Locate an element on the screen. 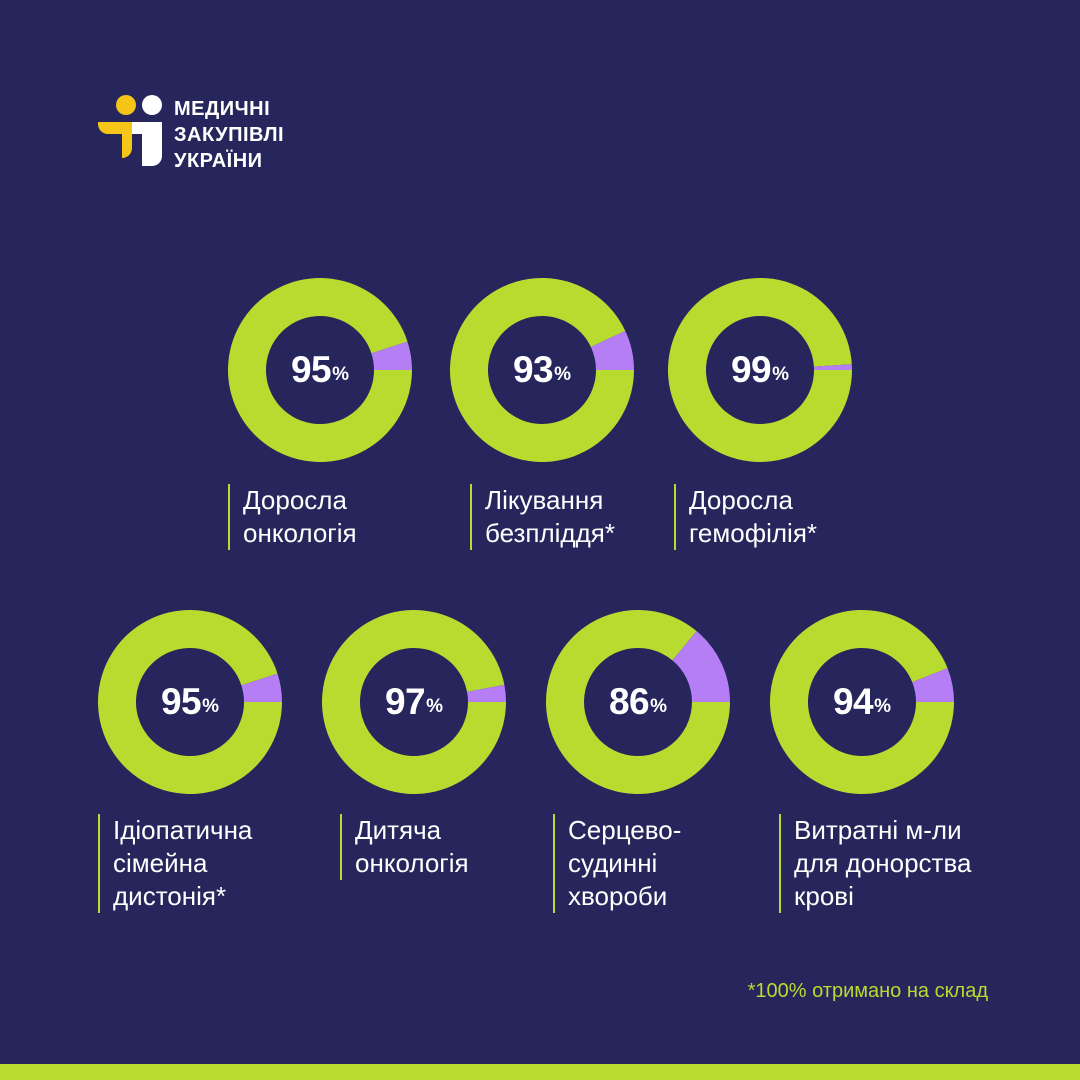 This screenshot has height=1080, width=1080. donut-chart: 86% is located at coordinates (638, 702).